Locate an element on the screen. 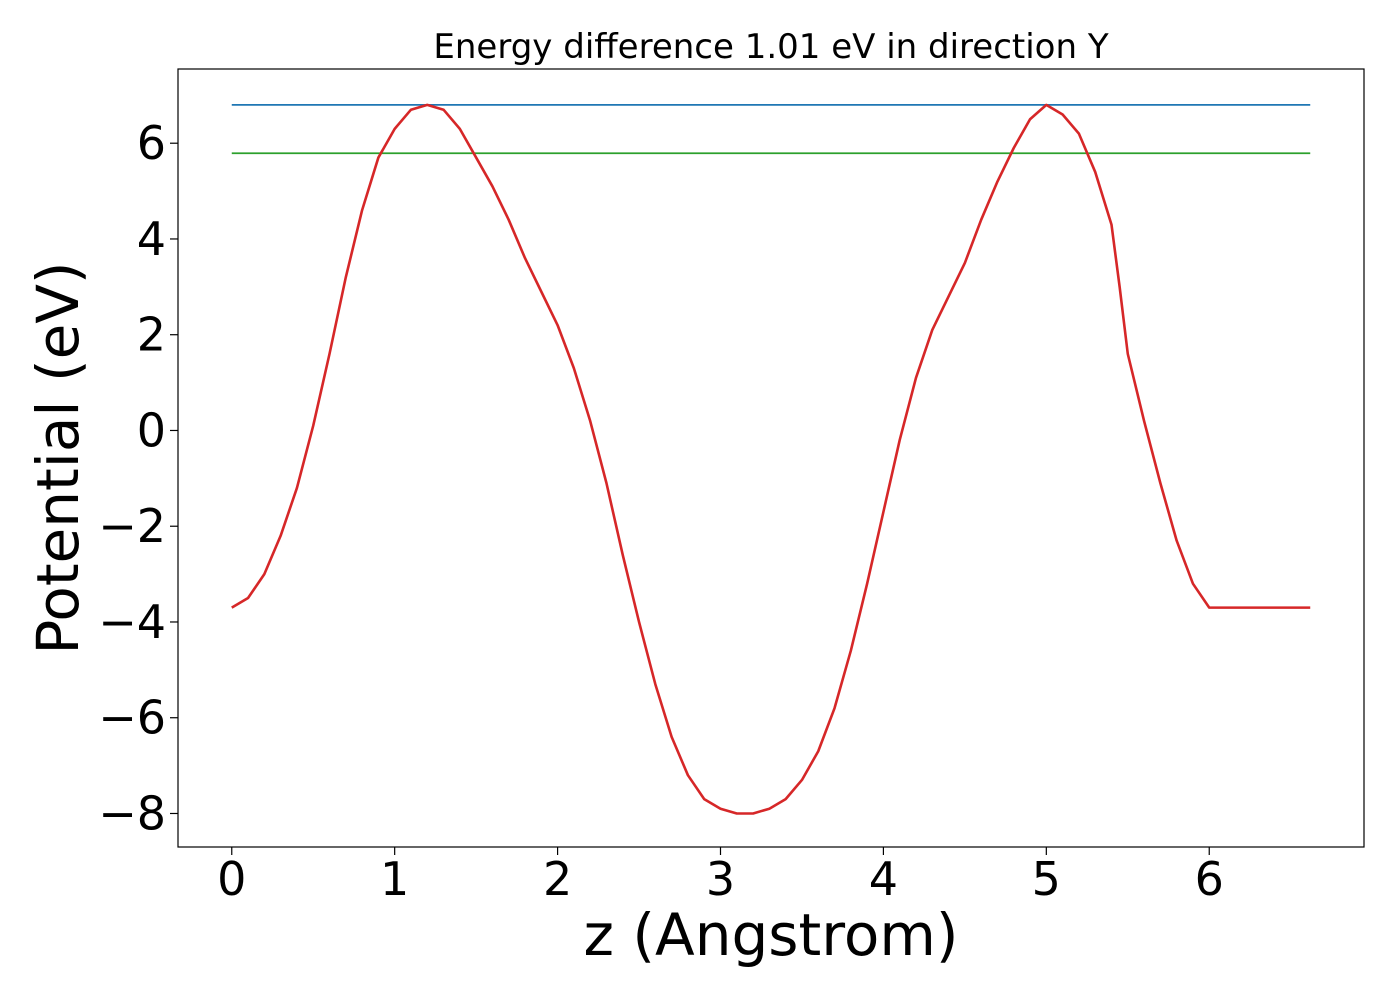 This screenshot has width=1400, height=1000. y-tick-label: −2 is located at coordinates (132, 526).